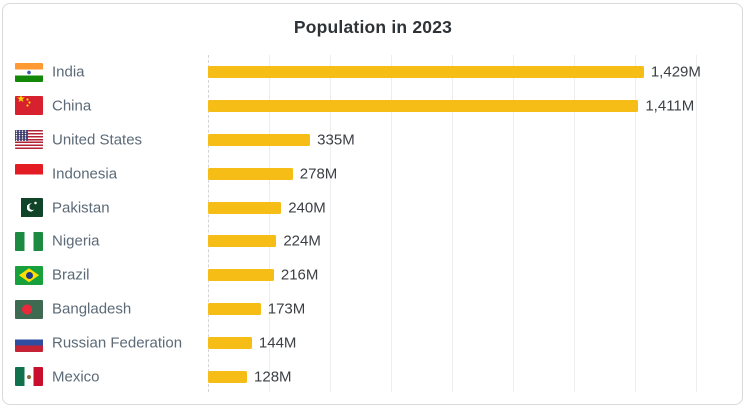 The height and width of the screenshot is (412, 746). Describe the element at coordinates (302, 241) in the screenshot. I see `value-label: 224M` at that location.